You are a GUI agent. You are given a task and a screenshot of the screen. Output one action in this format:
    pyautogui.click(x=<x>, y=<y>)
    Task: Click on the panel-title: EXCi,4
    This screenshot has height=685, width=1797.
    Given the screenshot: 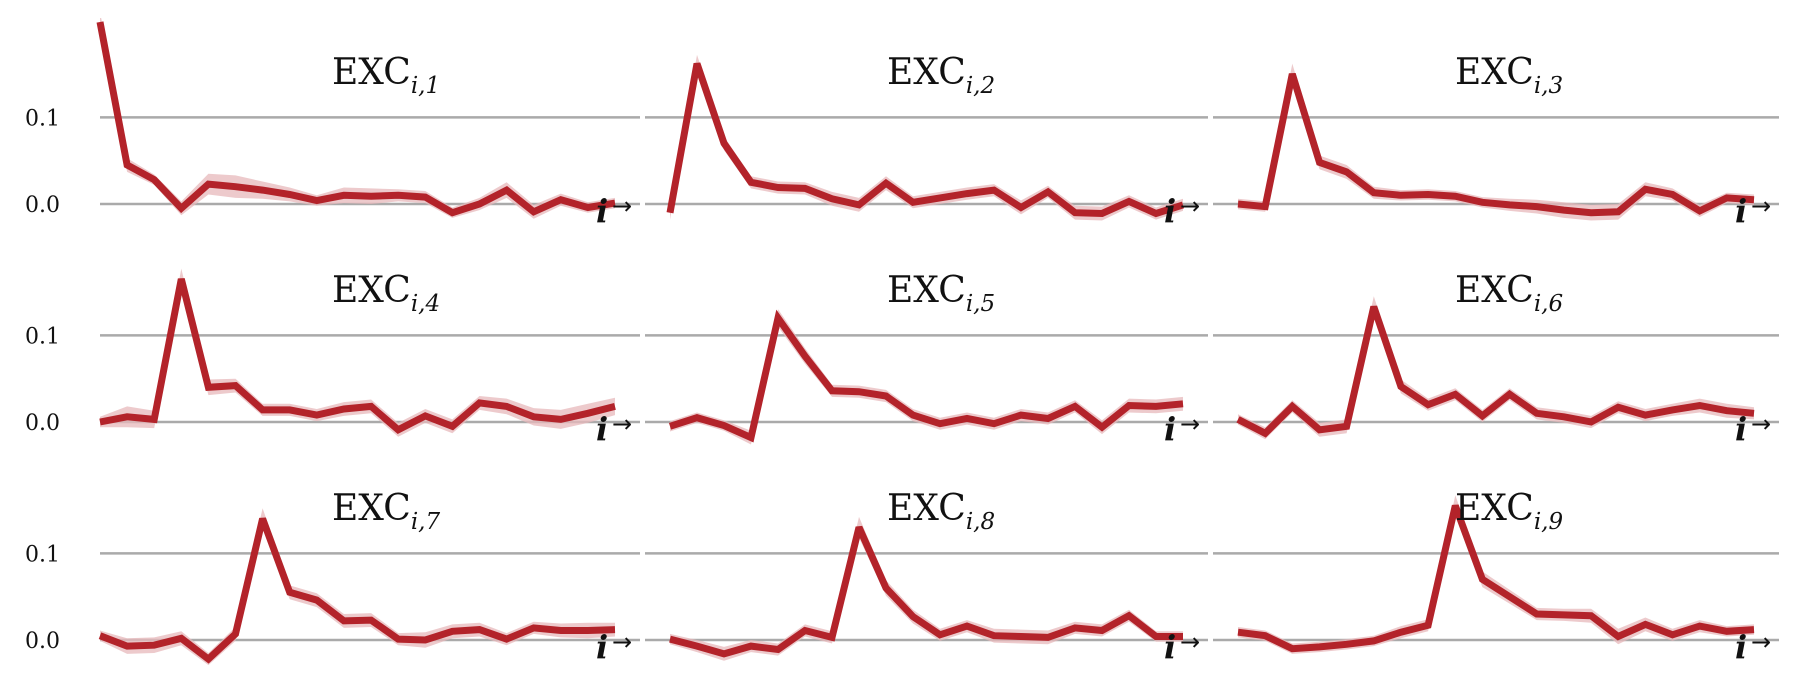 What is the action you would take?
    pyautogui.click(x=386, y=293)
    